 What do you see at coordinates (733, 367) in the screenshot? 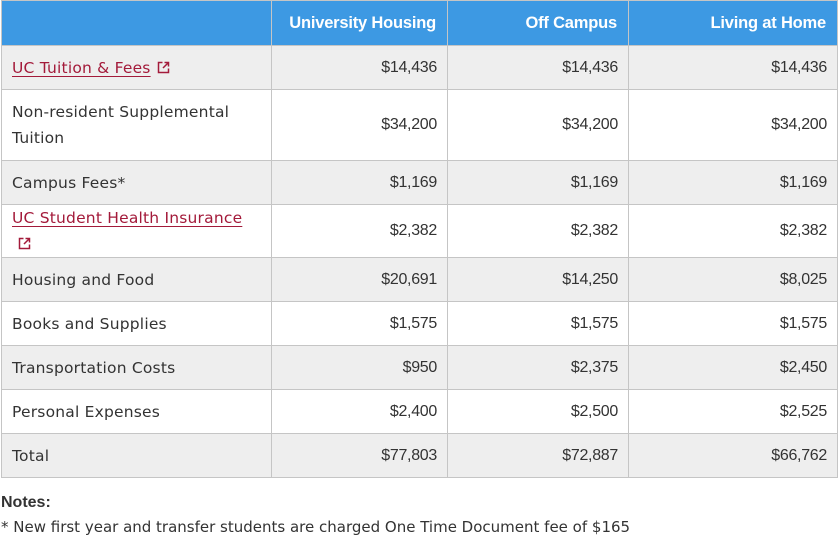
I see `value-cell-living-at-home: $2,450` at bounding box center [733, 367].